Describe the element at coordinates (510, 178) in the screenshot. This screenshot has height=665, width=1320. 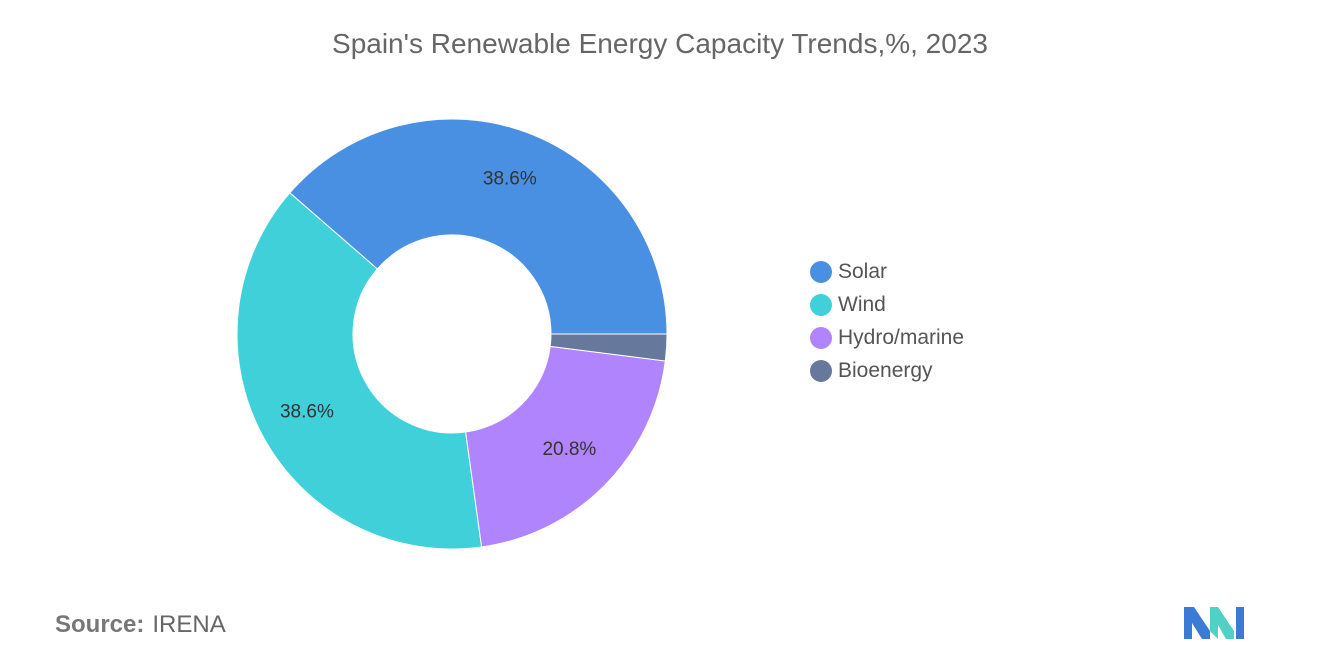
I see `data-label-solar: 38.6%` at that location.